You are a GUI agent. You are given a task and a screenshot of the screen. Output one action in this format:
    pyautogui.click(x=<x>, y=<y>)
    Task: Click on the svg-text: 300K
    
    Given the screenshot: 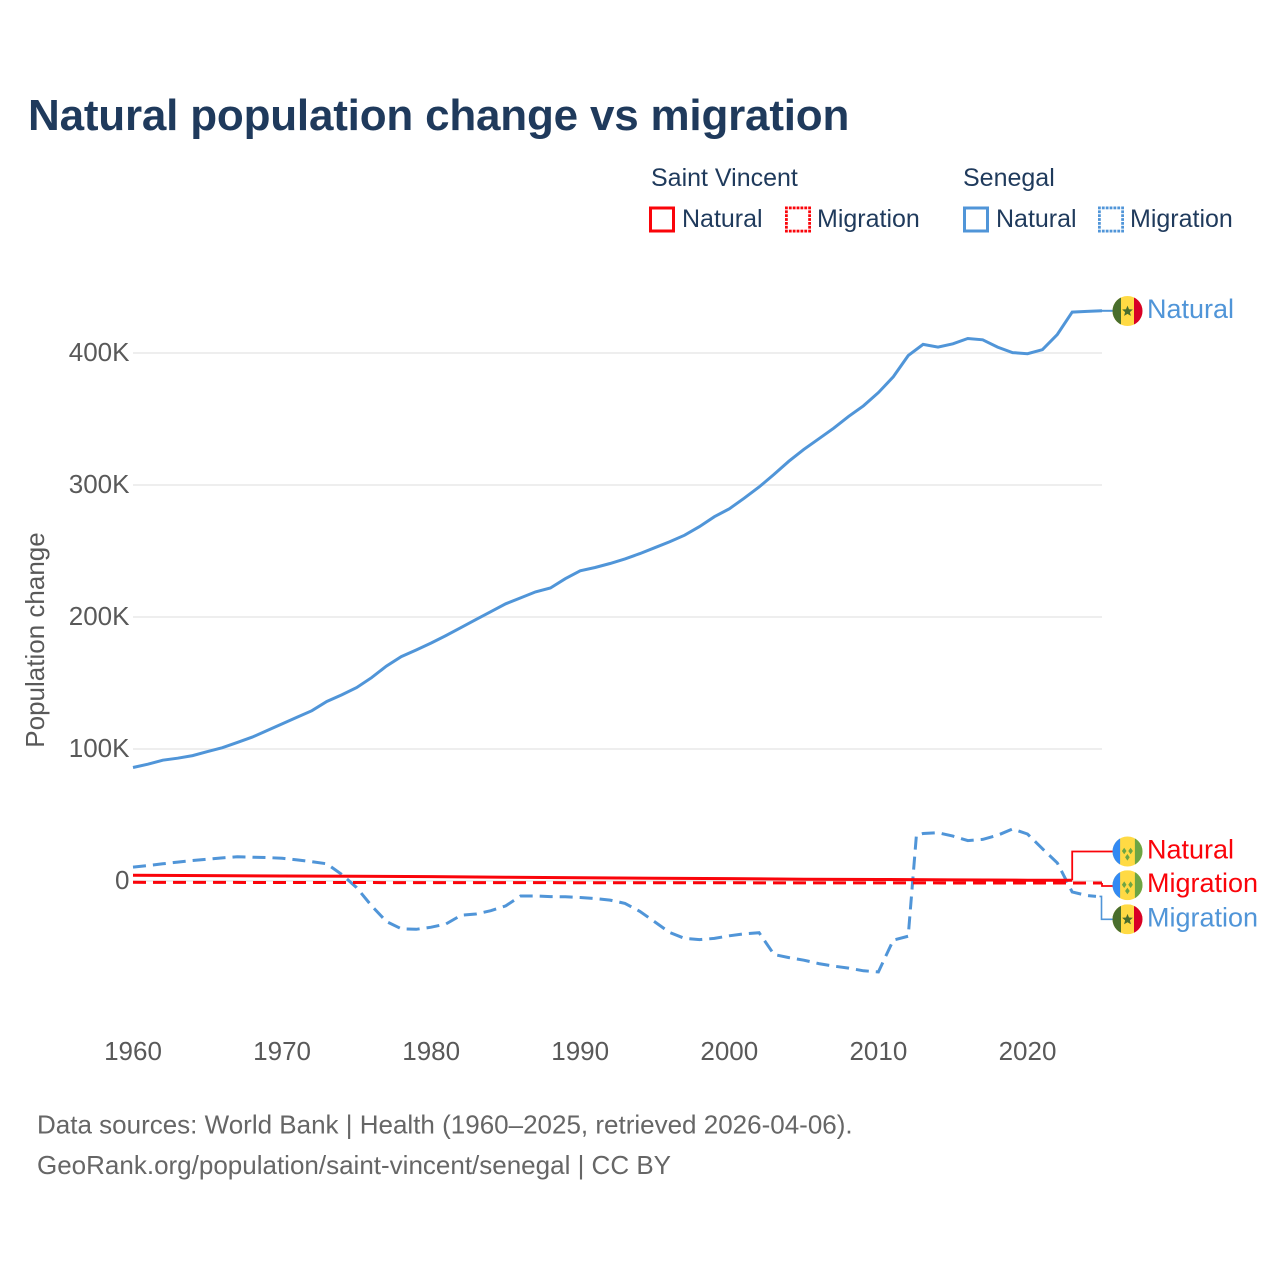 What is the action you would take?
    pyautogui.click(x=99, y=484)
    